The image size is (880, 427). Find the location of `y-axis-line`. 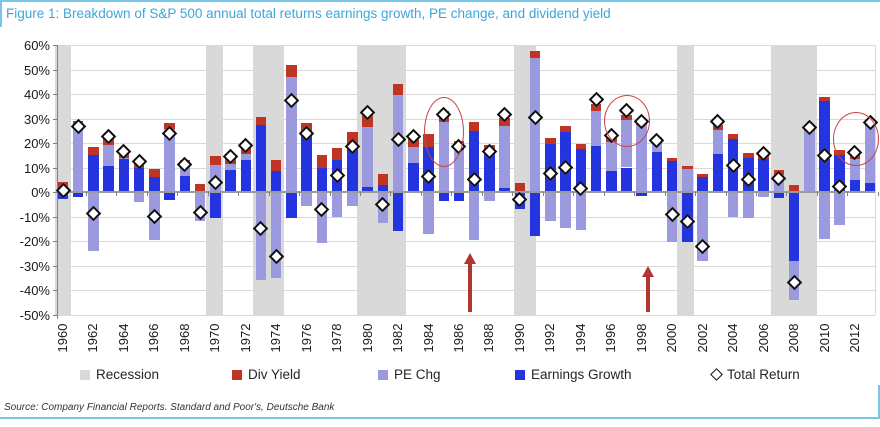

y-axis-line is located at coordinates (57, 182).